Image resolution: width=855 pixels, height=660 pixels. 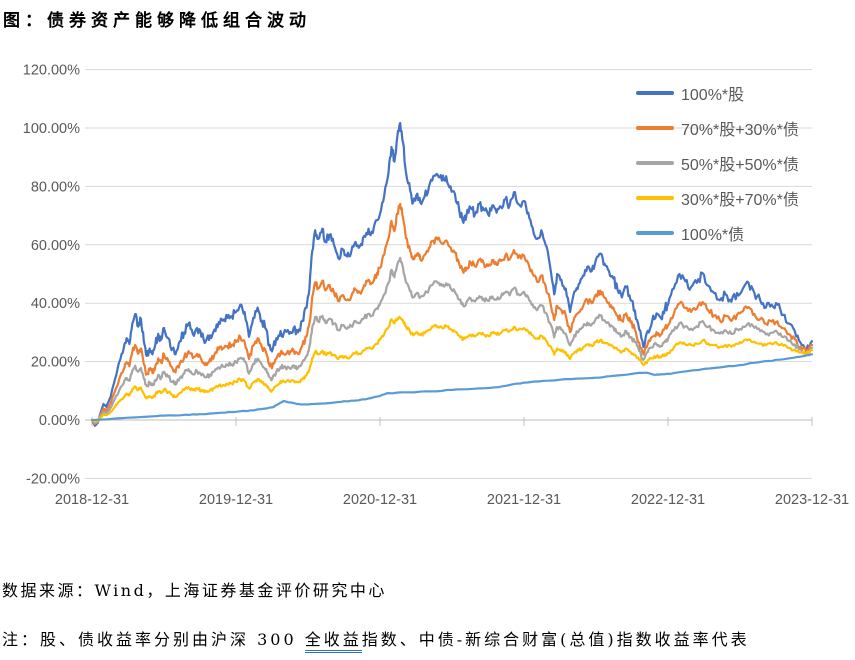 What do you see at coordinates (668, 500) in the screenshot?
I see `x-axis-label: 2022-12-31` at bounding box center [668, 500].